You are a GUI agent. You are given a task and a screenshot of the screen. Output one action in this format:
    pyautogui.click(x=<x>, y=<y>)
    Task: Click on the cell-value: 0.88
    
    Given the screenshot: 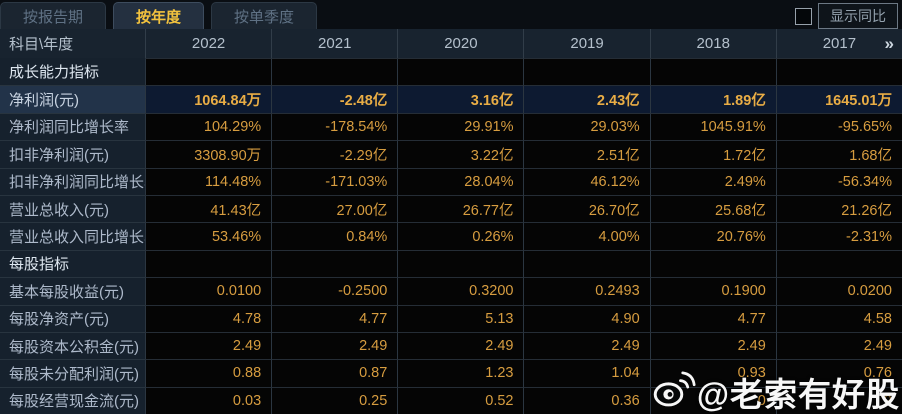 What is the action you would take?
    pyautogui.click(x=208, y=373)
    